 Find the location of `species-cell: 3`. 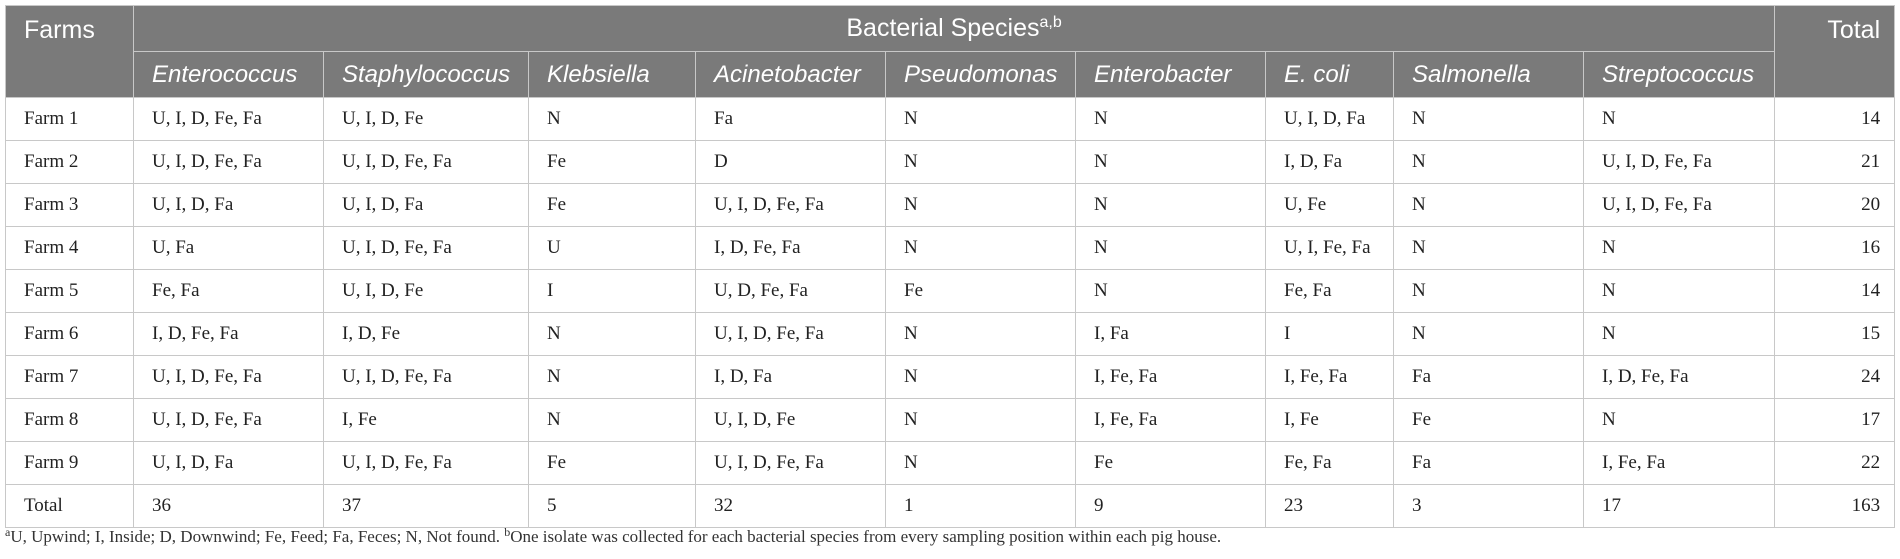

species-cell: 3 is located at coordinates (1488, 506).